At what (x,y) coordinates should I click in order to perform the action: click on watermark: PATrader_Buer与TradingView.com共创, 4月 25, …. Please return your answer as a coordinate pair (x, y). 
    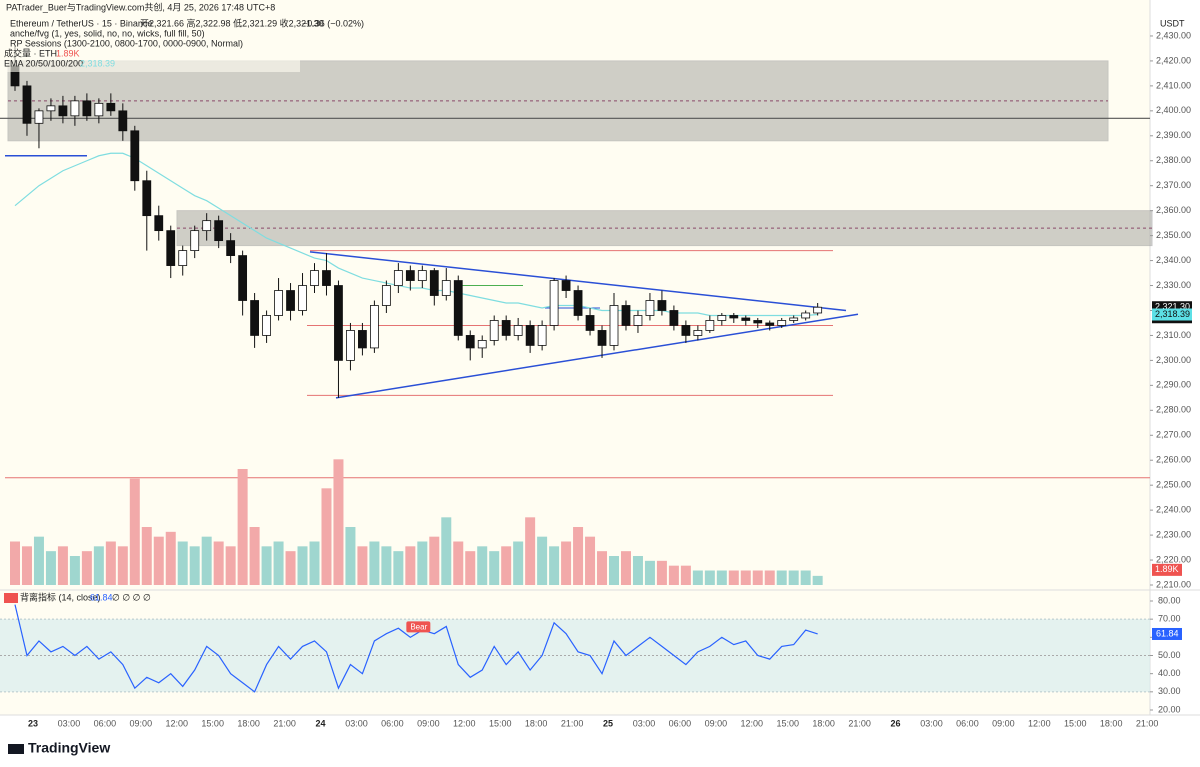
    Looking at the image, I should click on (140, 6).